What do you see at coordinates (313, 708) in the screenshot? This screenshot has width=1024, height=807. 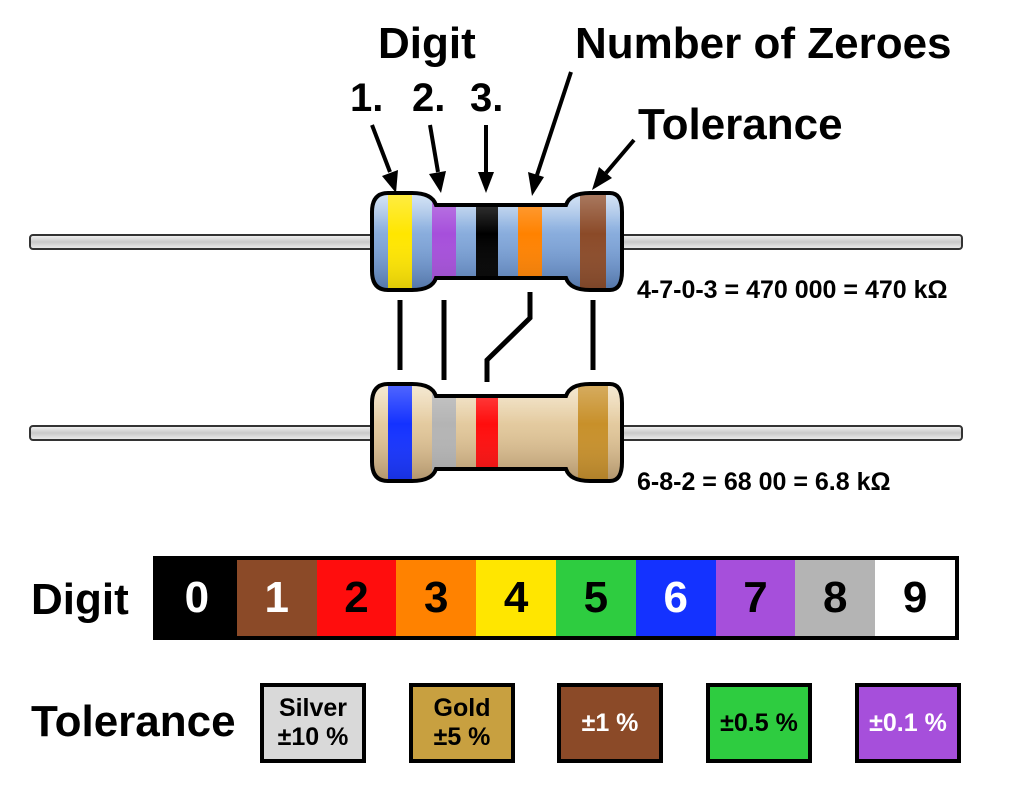 I see `tolerance-name: Silver` at bounding box center [313, 708].